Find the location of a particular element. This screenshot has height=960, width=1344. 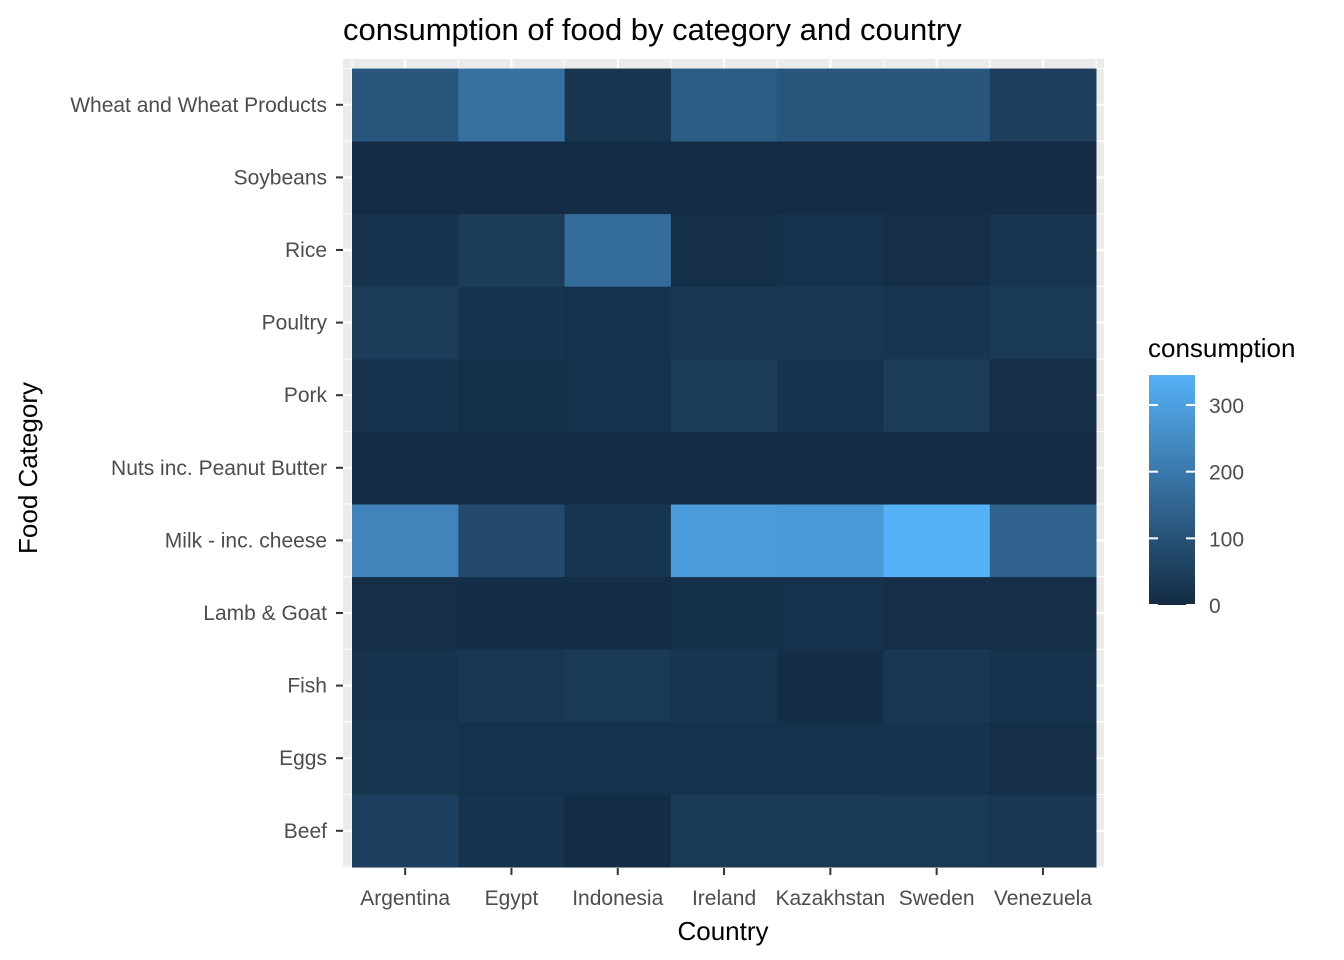

y-tick-label: Beef is located at coordinates (305, 831).